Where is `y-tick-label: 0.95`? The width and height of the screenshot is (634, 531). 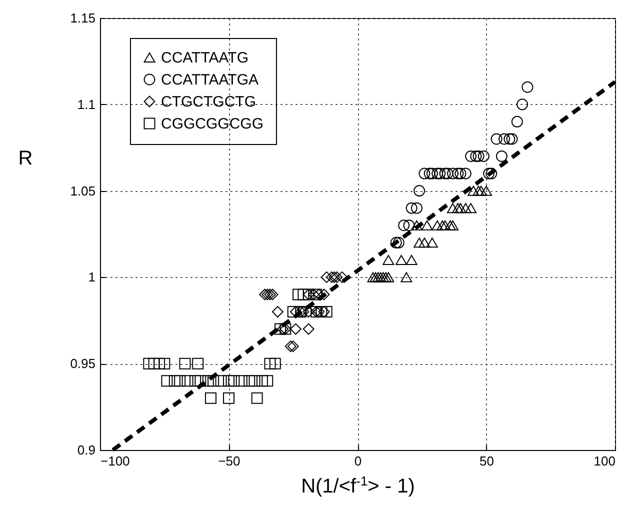 y-tick-label: 0.95 is located at coordinates (83, 364).